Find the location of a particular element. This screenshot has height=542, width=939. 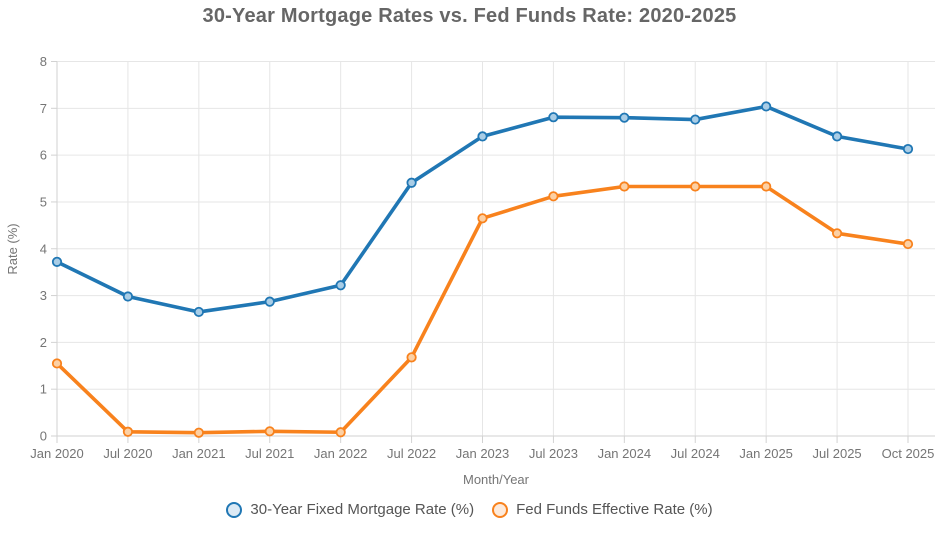

x-tick-label: Jan 2023 is located at coordinates (483, 453).